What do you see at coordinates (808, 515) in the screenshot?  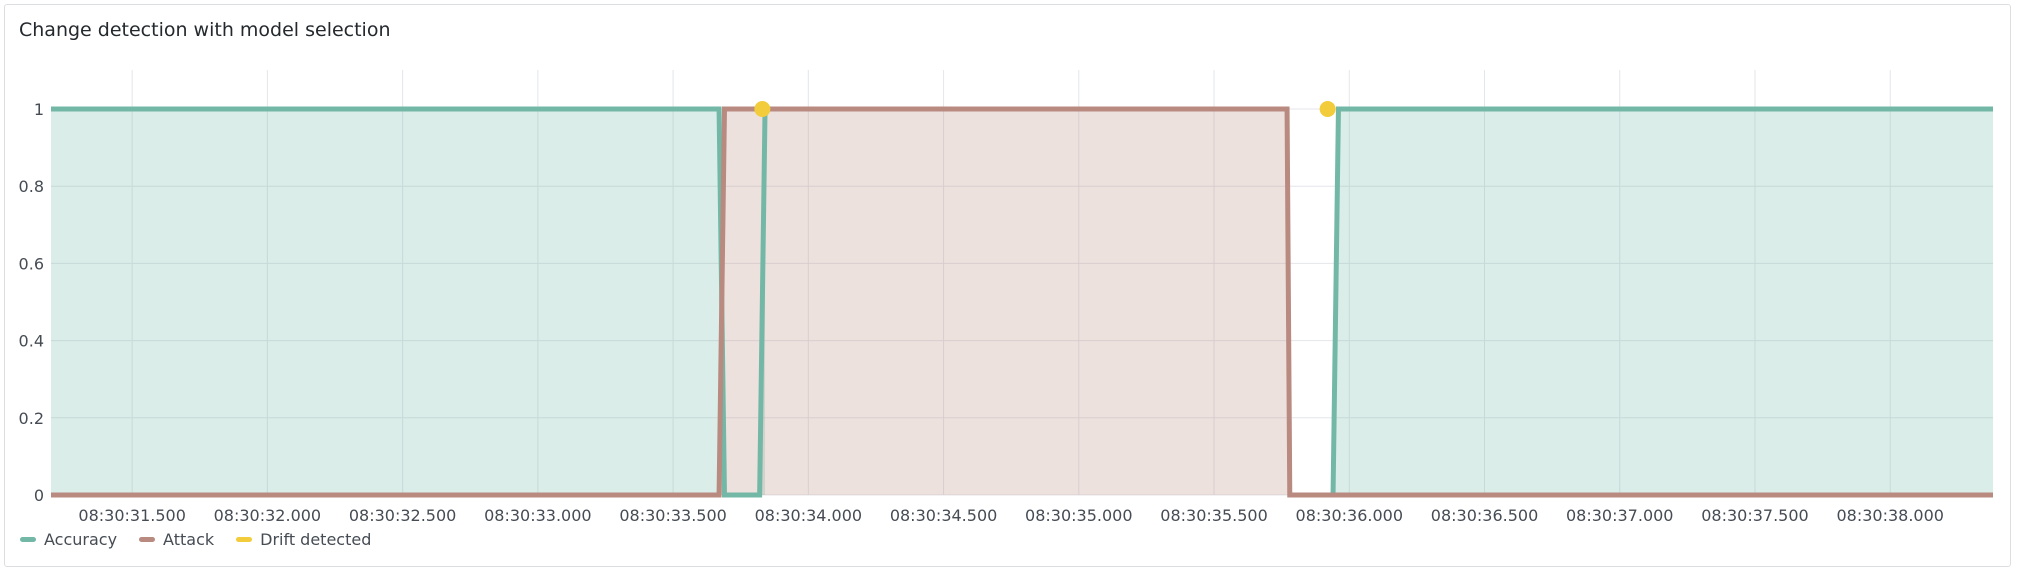 I see `x-tick-label: 08:30:34.000` at bounding box center [808, 515].